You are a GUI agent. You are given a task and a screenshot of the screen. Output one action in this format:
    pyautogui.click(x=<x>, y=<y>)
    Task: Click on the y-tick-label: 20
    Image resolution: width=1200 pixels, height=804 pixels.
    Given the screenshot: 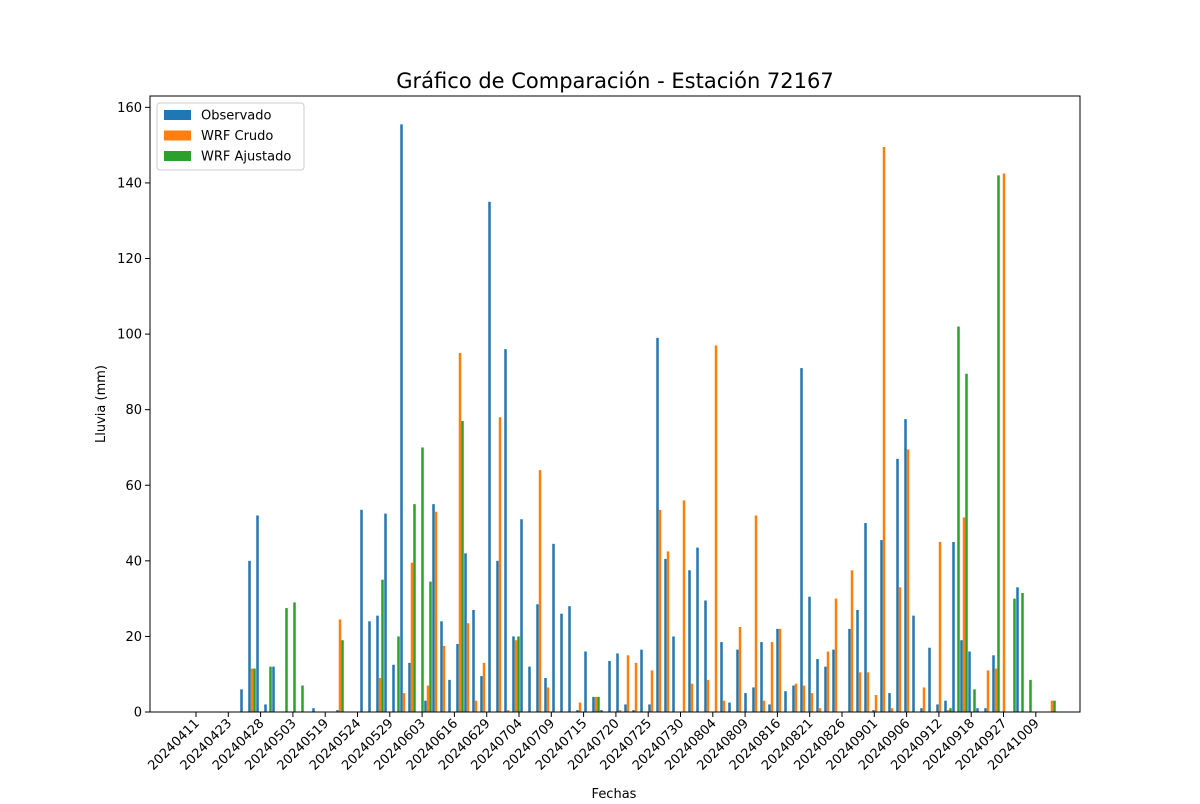 What is the action you would take?
    pyautogui.click(x=133, y=637)
    